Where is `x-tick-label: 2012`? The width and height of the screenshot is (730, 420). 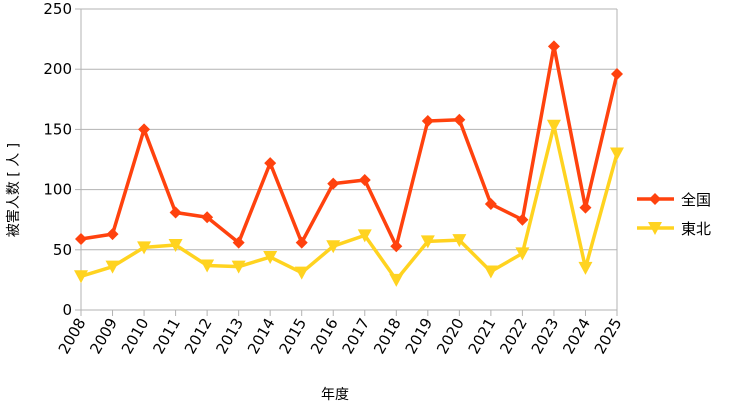
x-tick-label: 2012 is located at coordinates (198, 336).